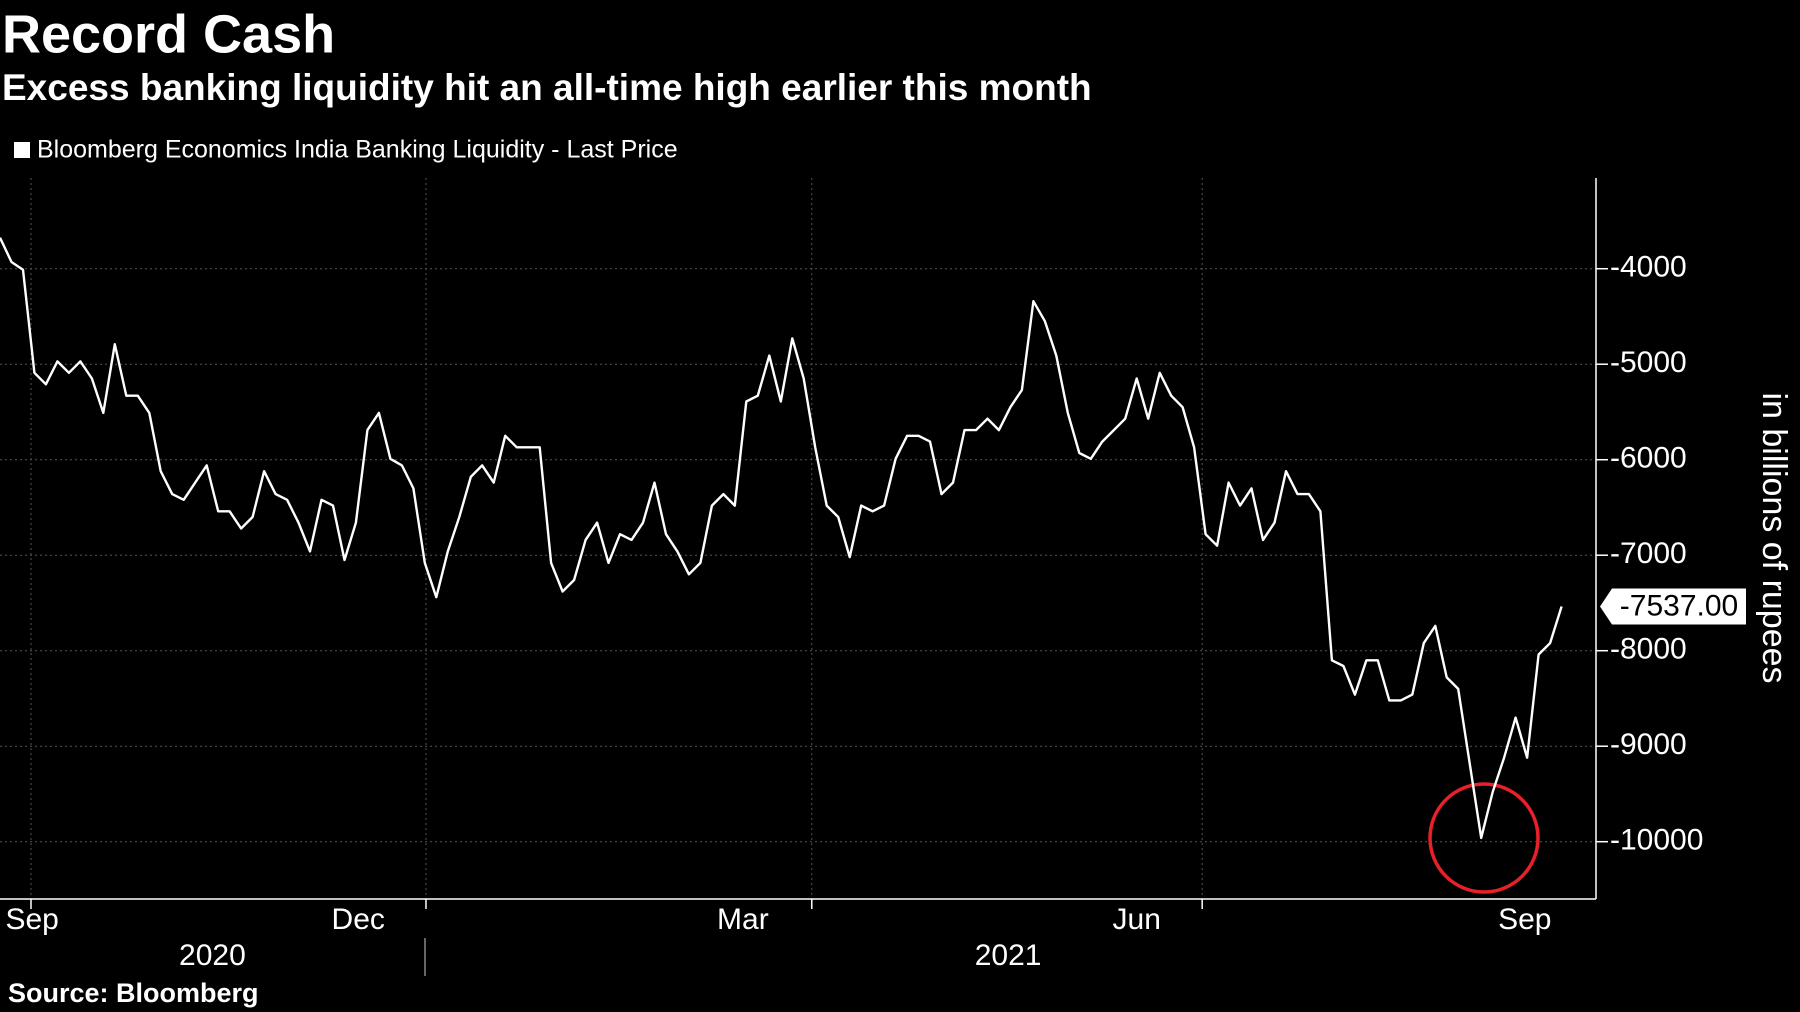 The image size is (1800, 1012). I want to click on value-tag, so click(1673, 606).